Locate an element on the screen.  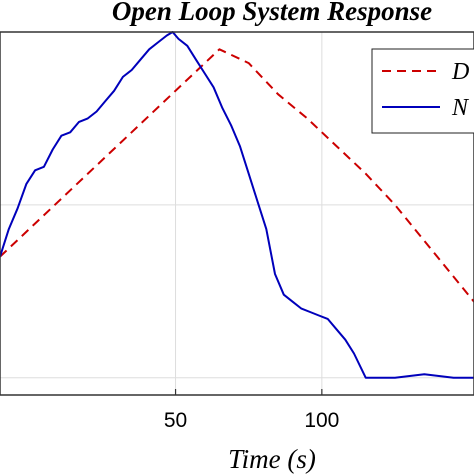
legend: DN is located at coordinates (422, 91).